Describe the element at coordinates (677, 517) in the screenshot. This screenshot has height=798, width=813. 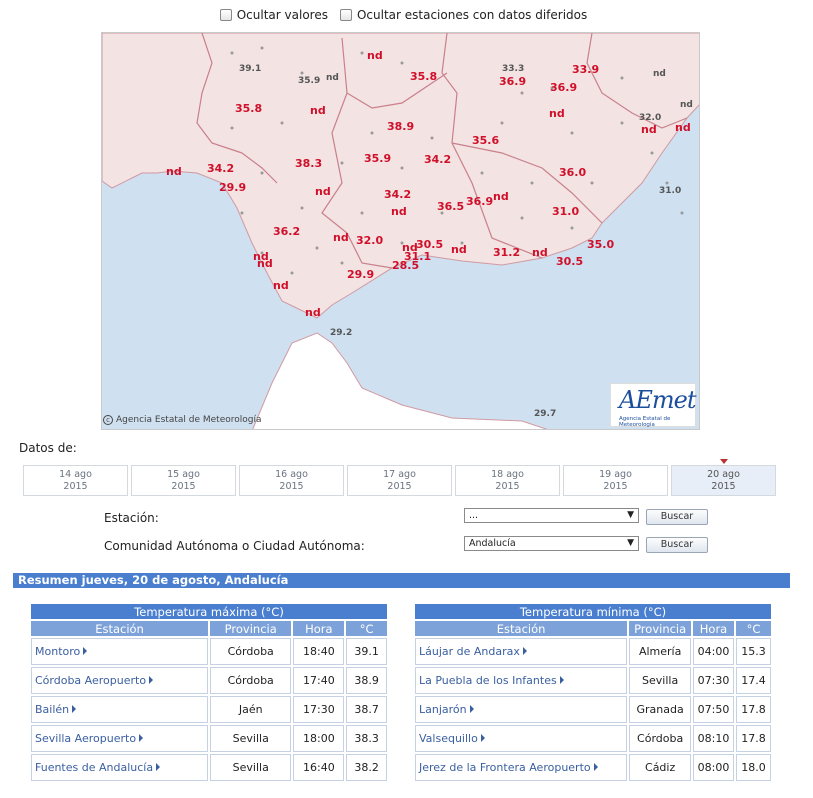
I see `station-search-button: Buscar` at that location.